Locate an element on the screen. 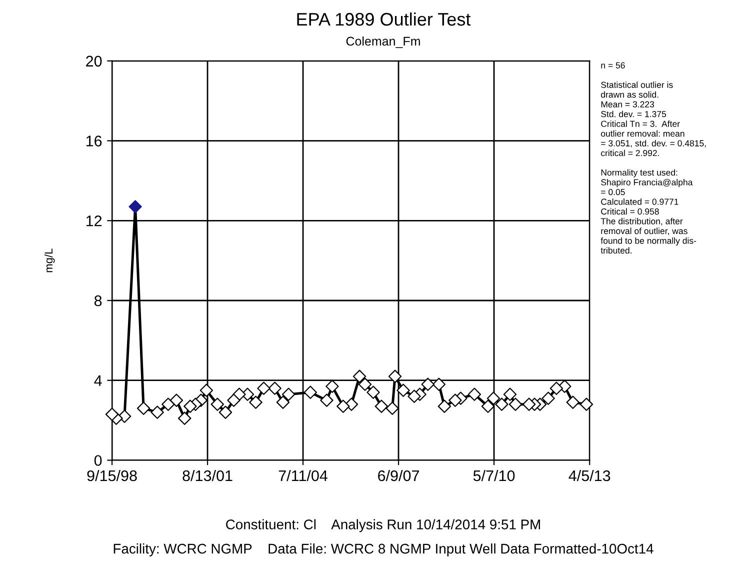 The width and height of the screenshot is (737, 564). x-tick-label: 9/15/98 is located at coordinates (112, 476).